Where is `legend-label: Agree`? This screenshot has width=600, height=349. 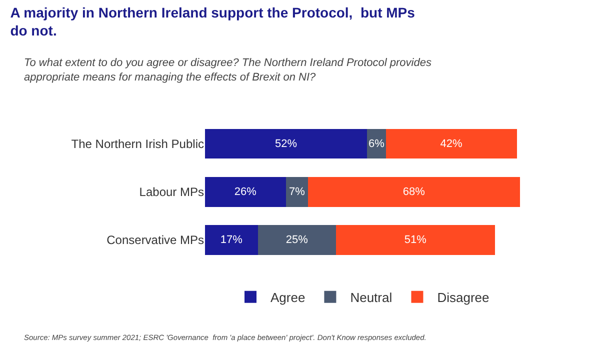
legend-label: Agree is located at coordinates (288, 297).